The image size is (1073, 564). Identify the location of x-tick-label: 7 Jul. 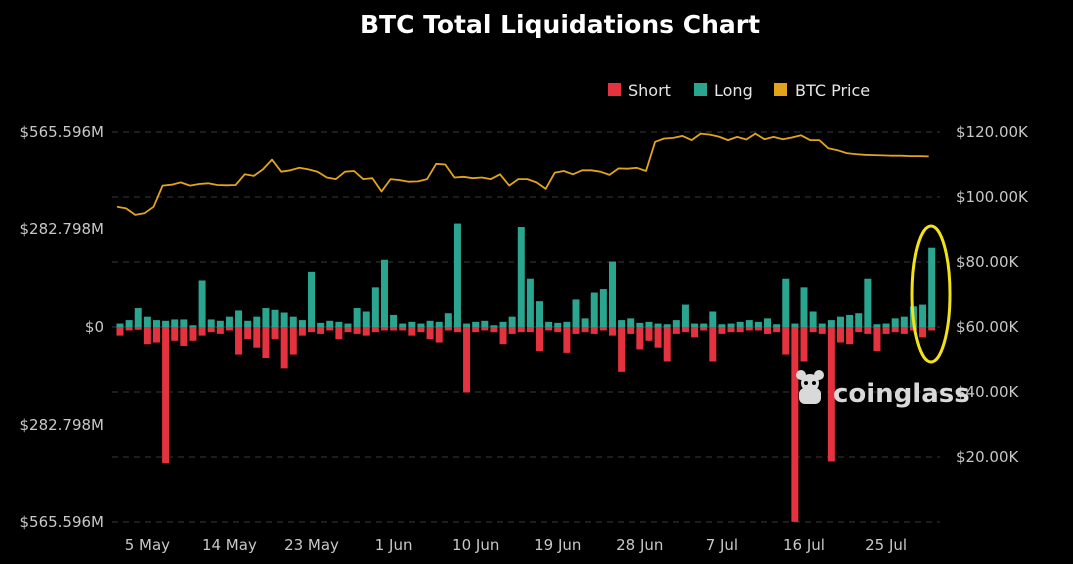
(722, 545).